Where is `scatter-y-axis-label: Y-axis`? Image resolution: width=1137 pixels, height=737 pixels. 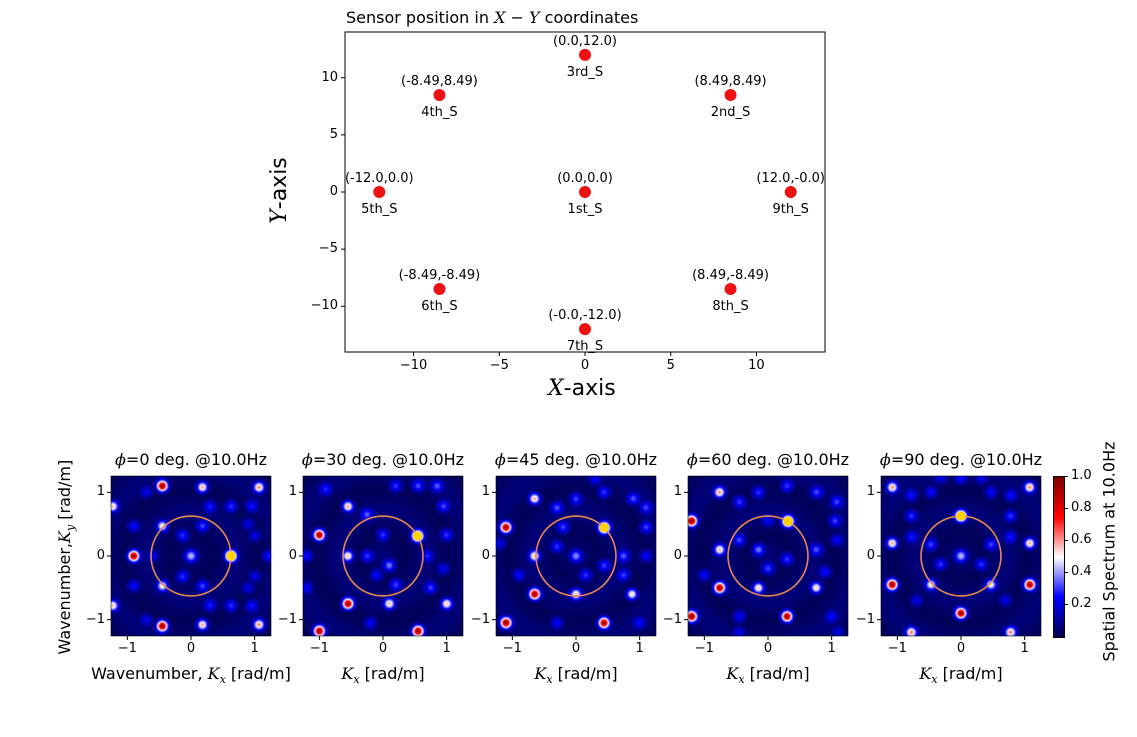 scatter-y-axis-label: Y-axis is located at coordinates (279, 190).